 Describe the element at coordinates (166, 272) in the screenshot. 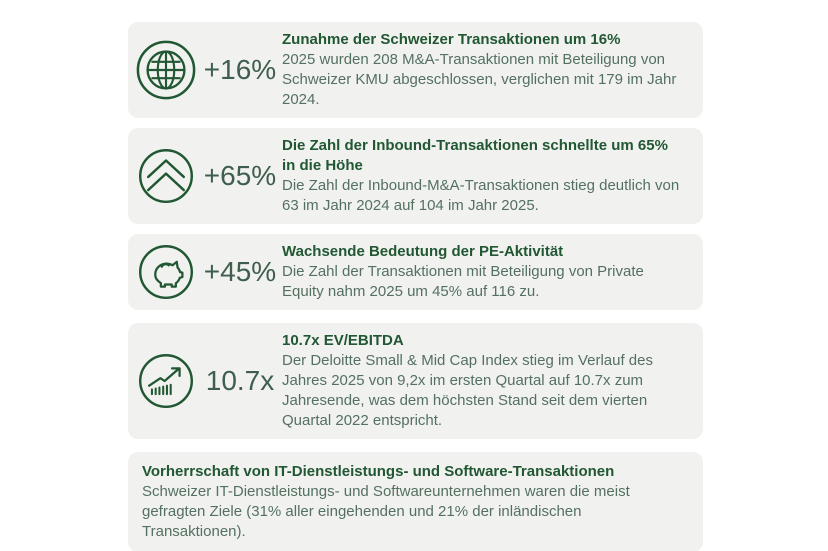

I see `piggy-bank-icon` at that location.